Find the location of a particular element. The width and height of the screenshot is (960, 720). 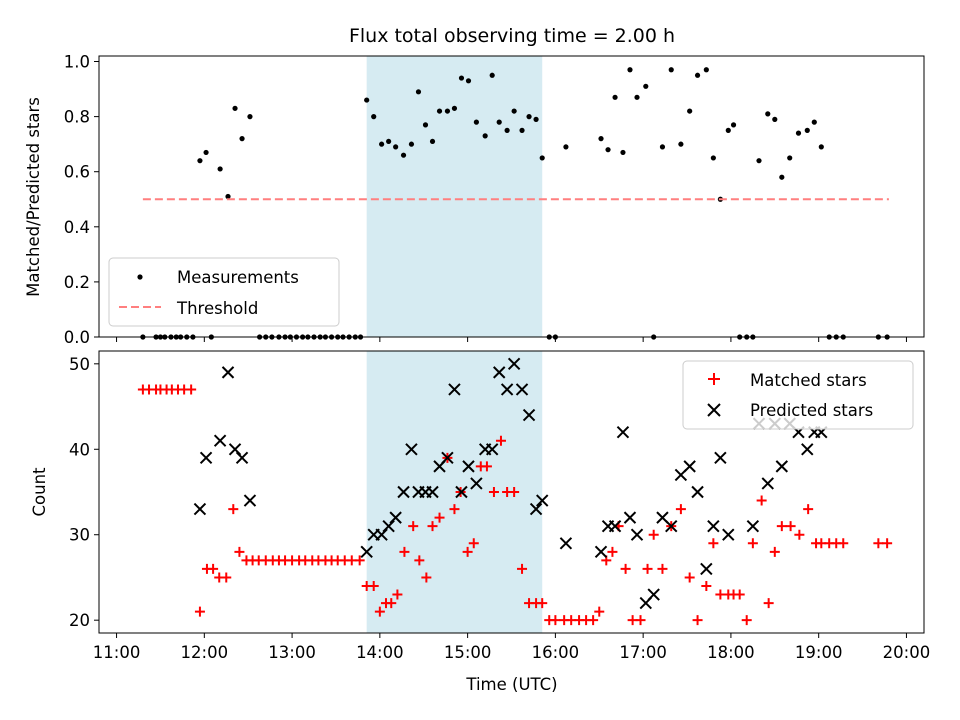

observing-window-span is located at coordinates (454, 196).